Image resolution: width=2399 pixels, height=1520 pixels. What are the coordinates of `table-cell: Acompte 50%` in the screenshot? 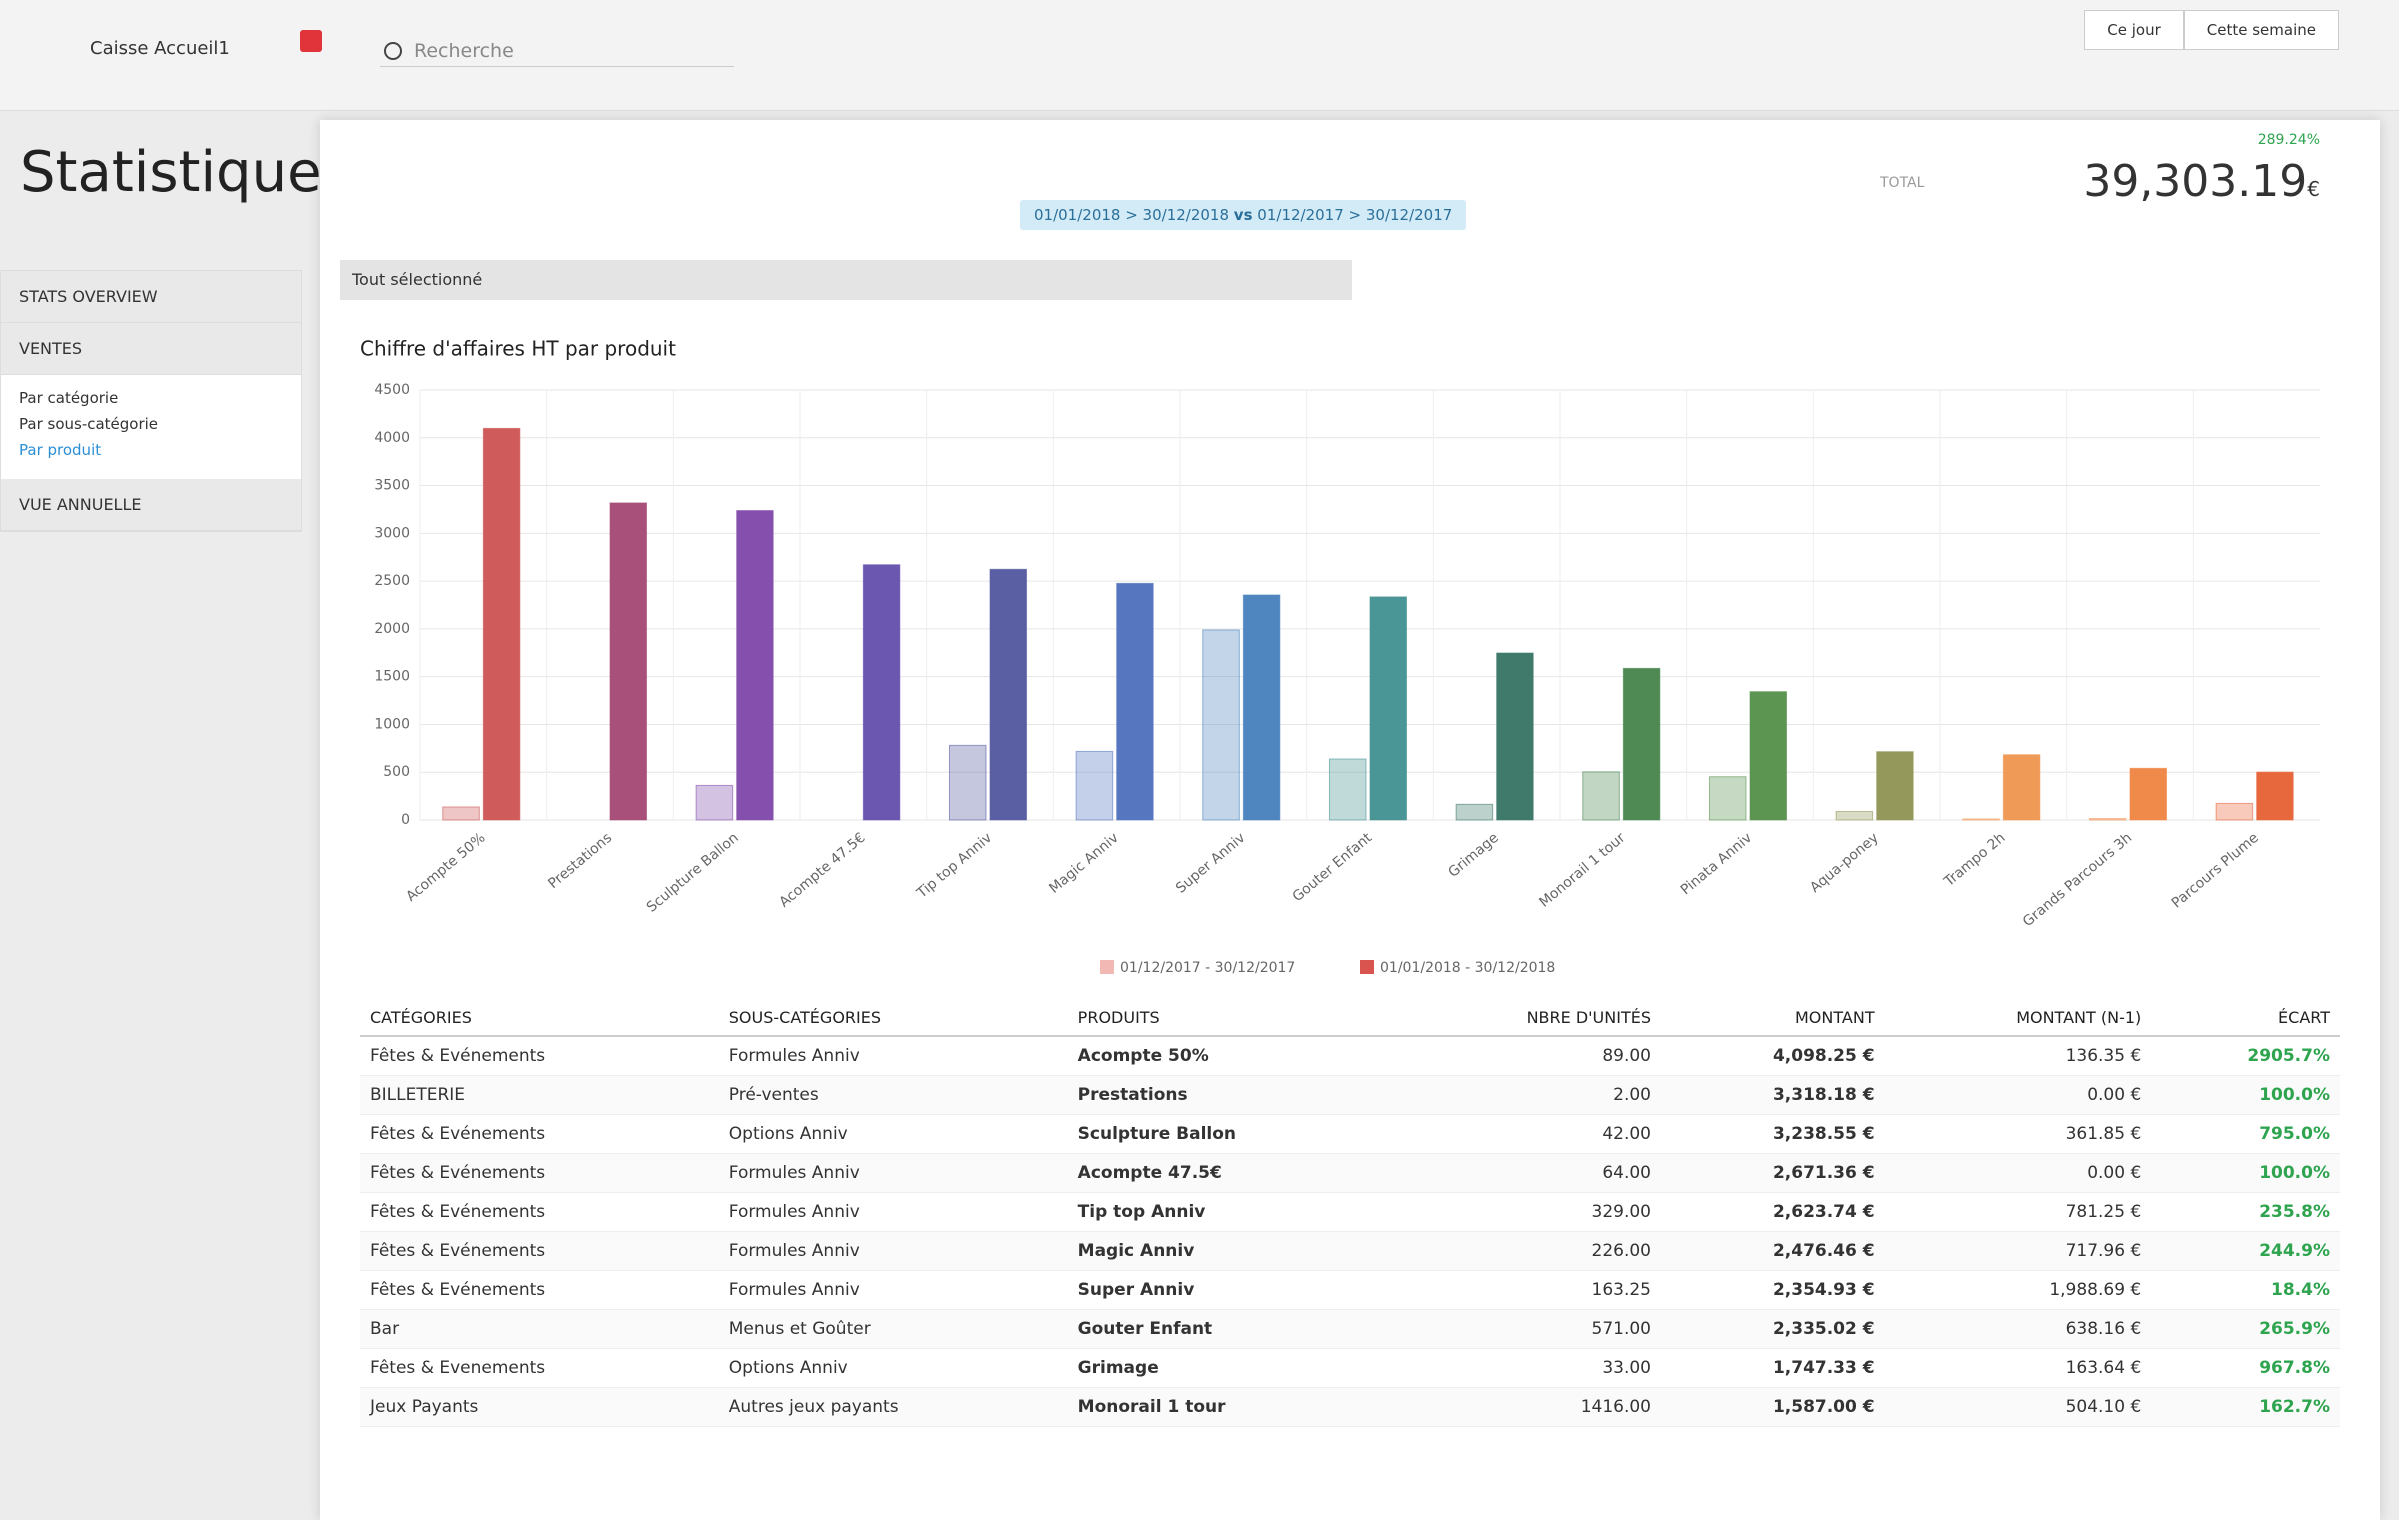 It's located at (1231, 1056).